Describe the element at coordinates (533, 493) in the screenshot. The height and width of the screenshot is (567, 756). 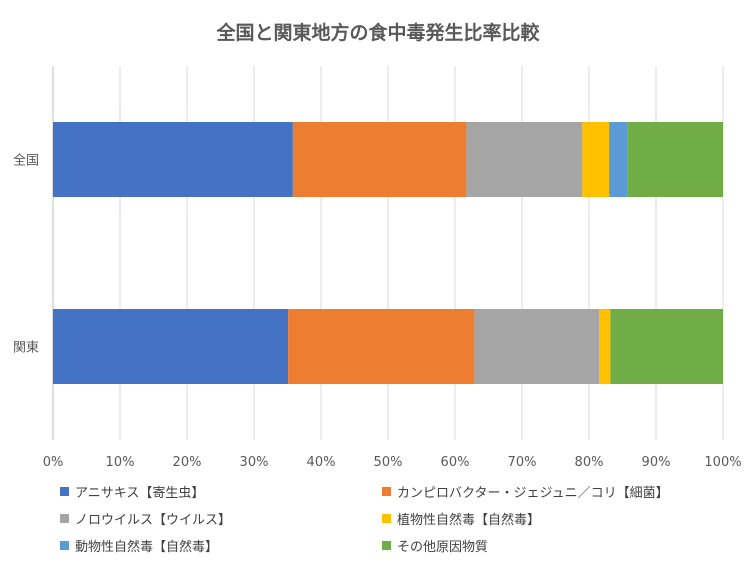
I see `legend-label: カンピロバクター・ジェジュニ／コリ【細菌】` at that location.